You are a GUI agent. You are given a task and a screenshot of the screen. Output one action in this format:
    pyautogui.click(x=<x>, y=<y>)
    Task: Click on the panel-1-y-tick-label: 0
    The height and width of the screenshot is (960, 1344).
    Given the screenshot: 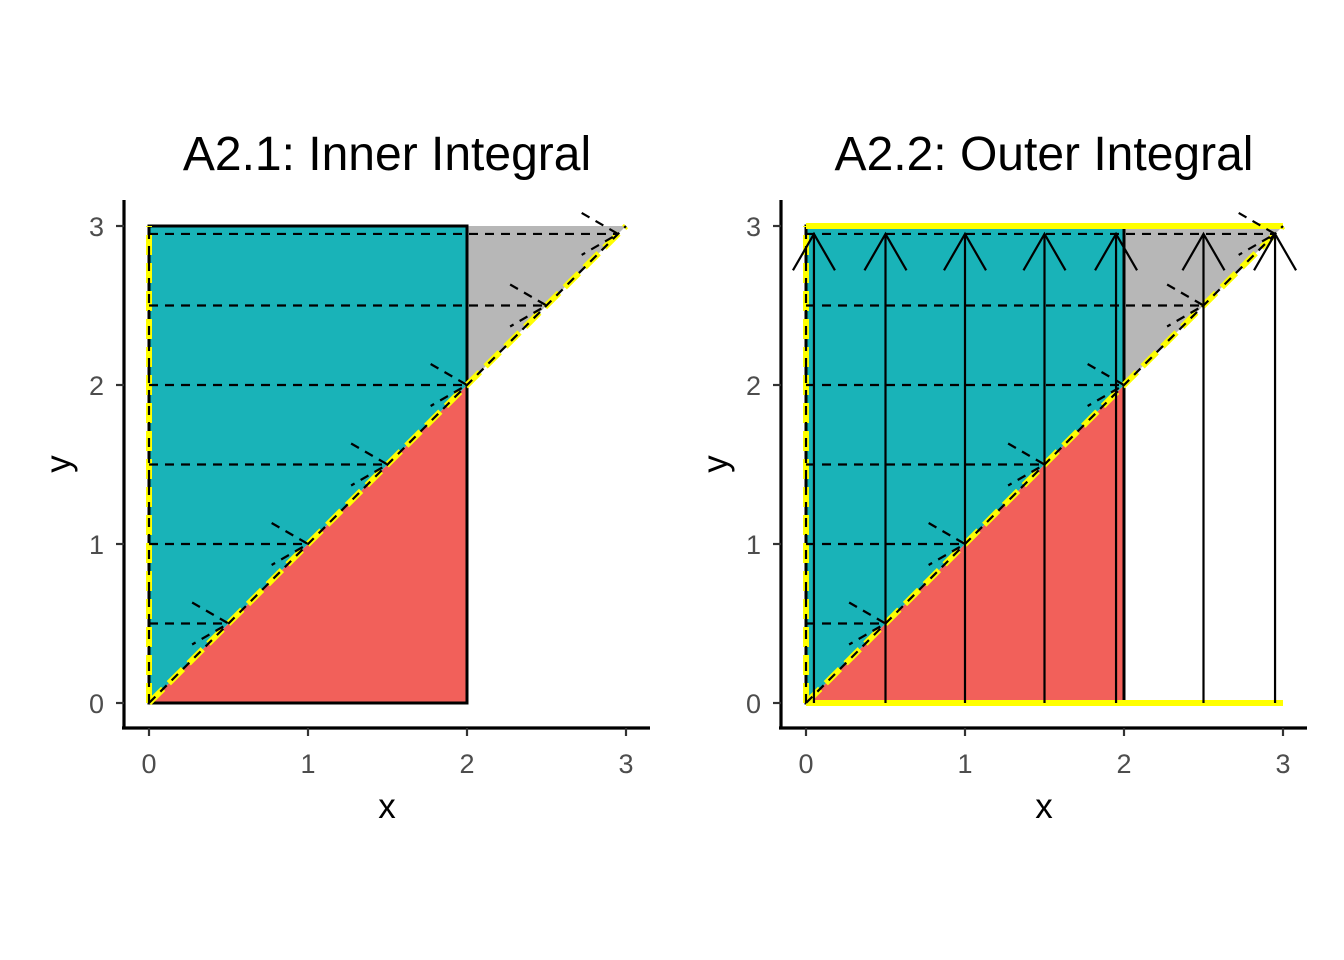 What is the action you would take?
    pyautogui.click(x=96, y=704)
    